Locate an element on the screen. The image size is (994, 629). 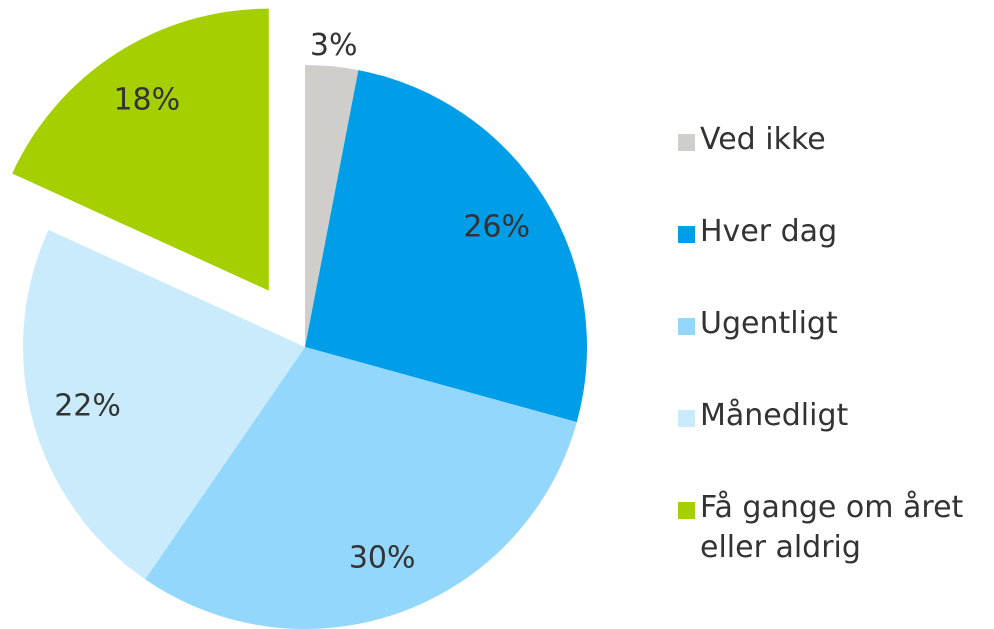
legend-item: Ved ikke is located at coordinates (835, 166).